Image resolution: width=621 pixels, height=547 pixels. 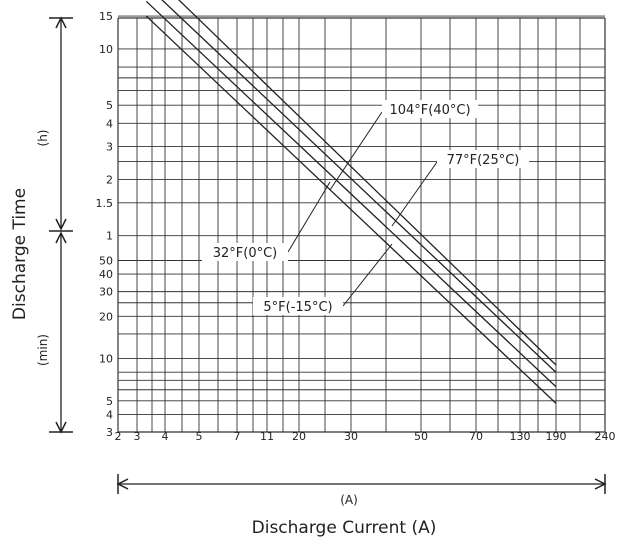 I want to click on x-tick-label: 3, so click(x=137, y=436).